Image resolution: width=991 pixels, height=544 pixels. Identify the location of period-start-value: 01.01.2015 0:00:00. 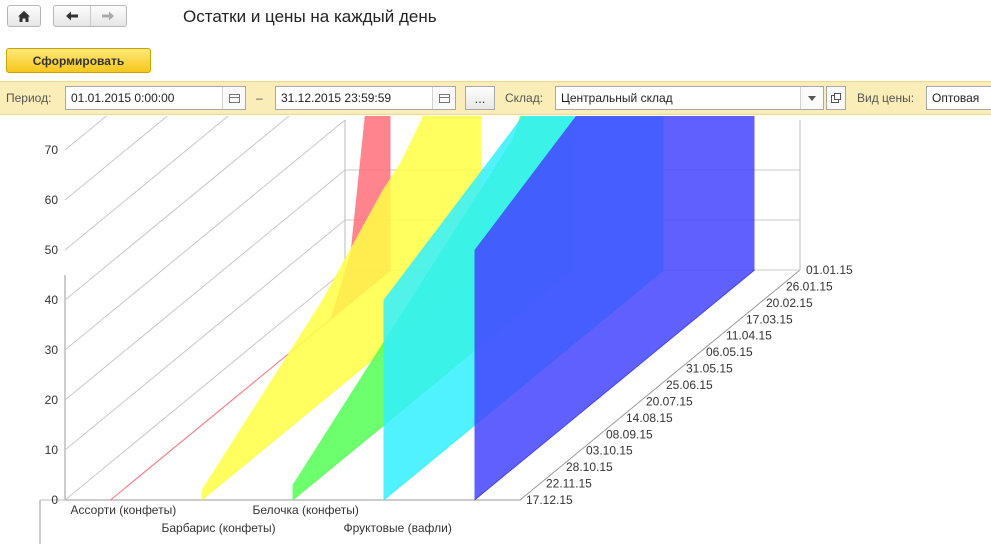
(123, 98).